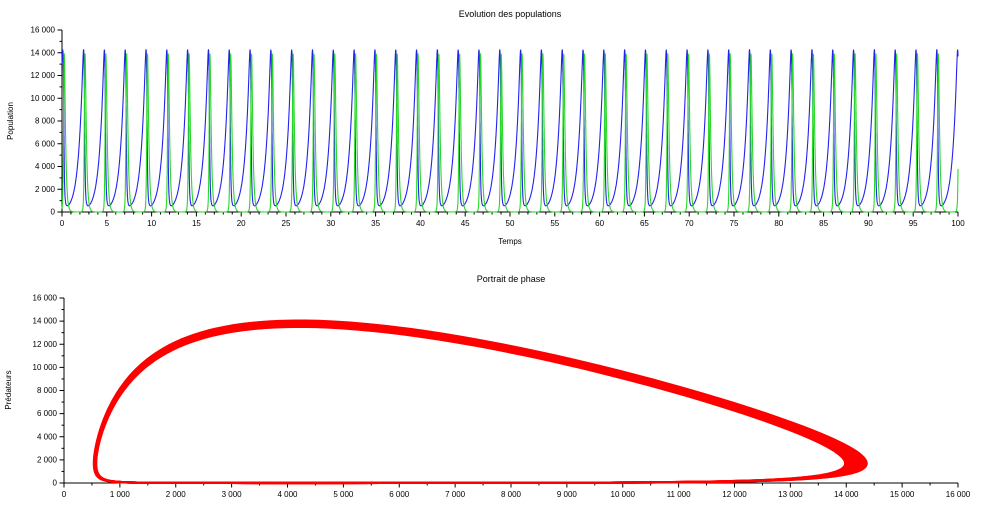 This screenshot has height=508, width=984. What do you see at coordinates (420, 223) in the screenshot?
I see `x-tick-label: 40` at bounding box center [420, 223].